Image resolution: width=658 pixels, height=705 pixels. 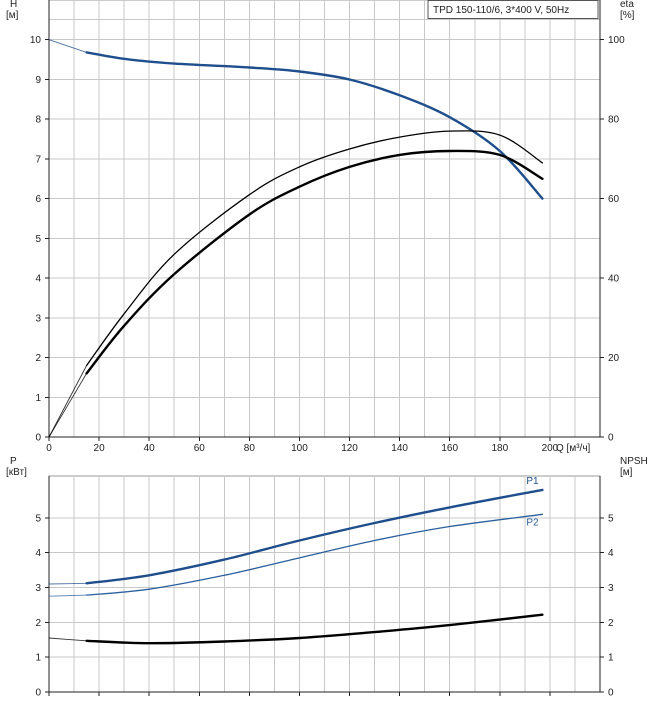 What do you see at coordinates (314, 629) in the screenshot?
I see `series-2-3-line` at bounding box center [314, 629].